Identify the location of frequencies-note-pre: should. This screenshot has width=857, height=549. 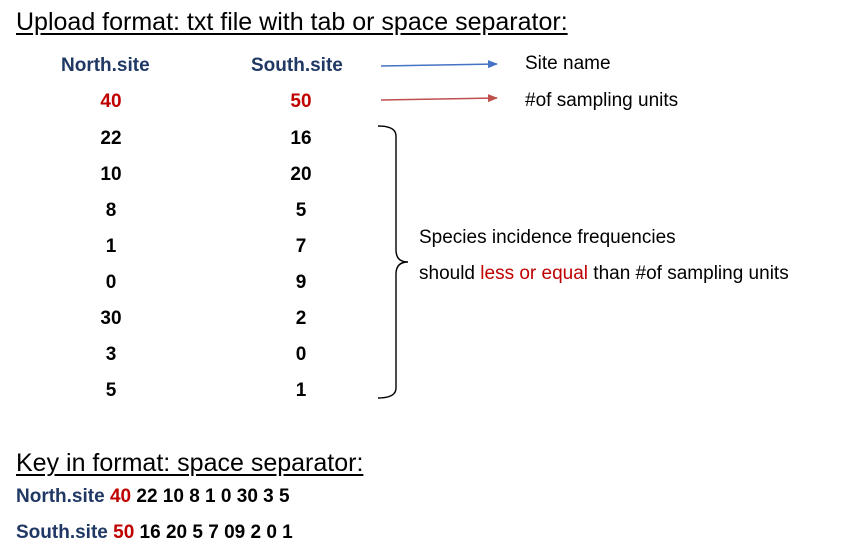
(450, 273).